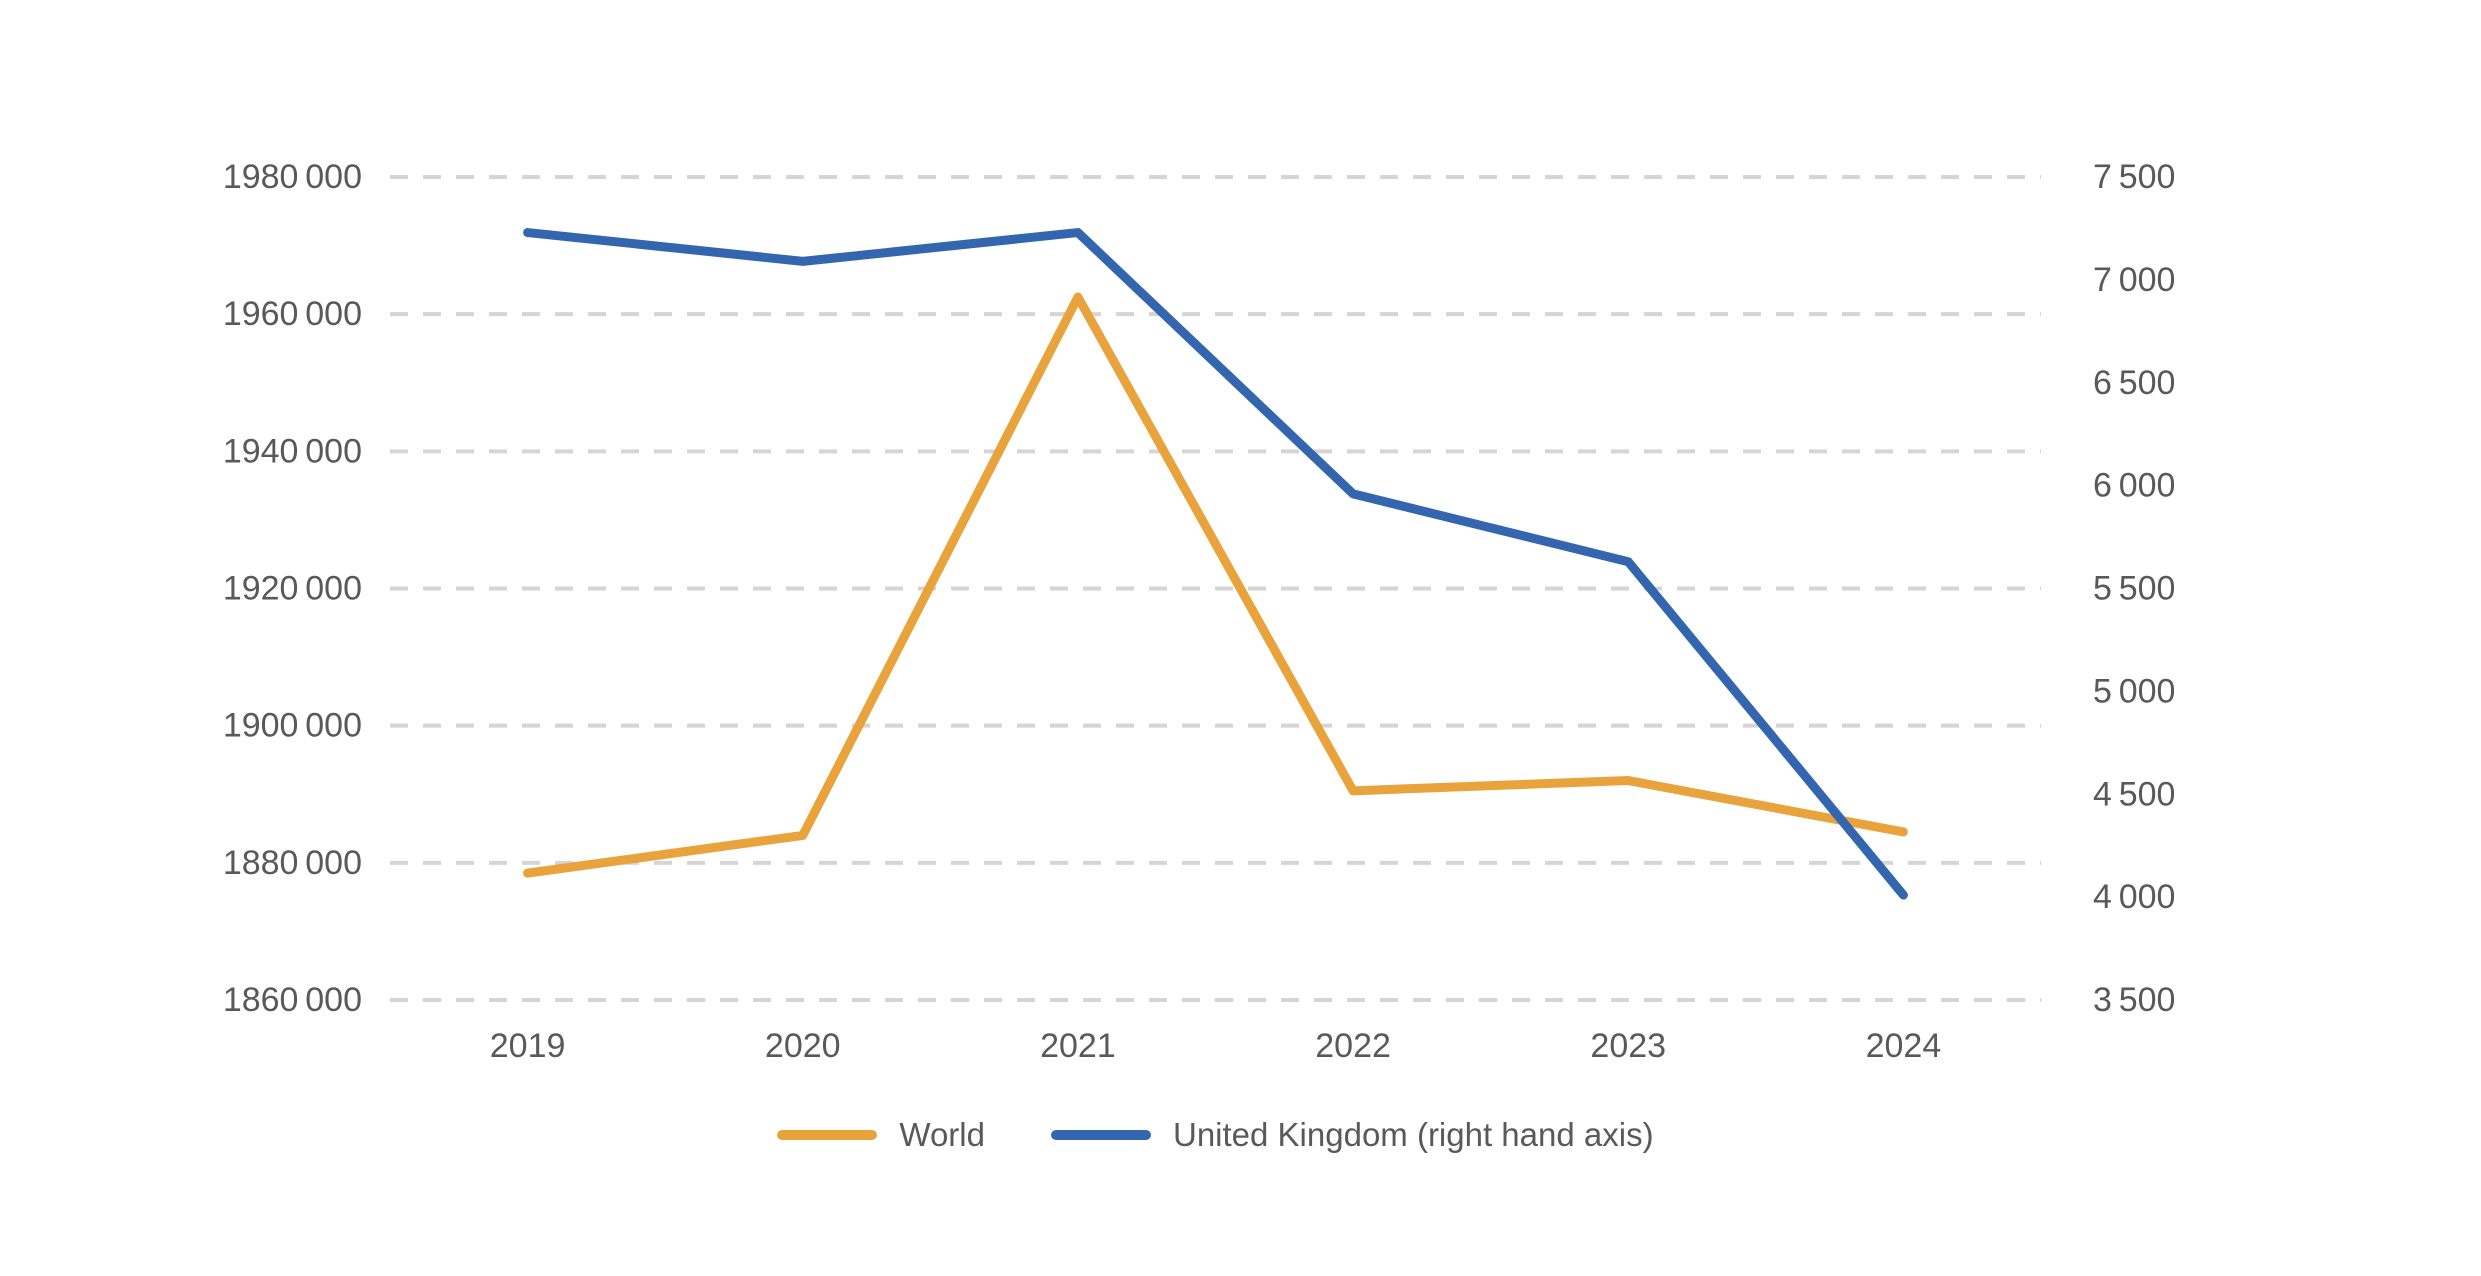 The image size is (2481, 1276). I want to click on legend-swatch-world, so click(827, 1135).